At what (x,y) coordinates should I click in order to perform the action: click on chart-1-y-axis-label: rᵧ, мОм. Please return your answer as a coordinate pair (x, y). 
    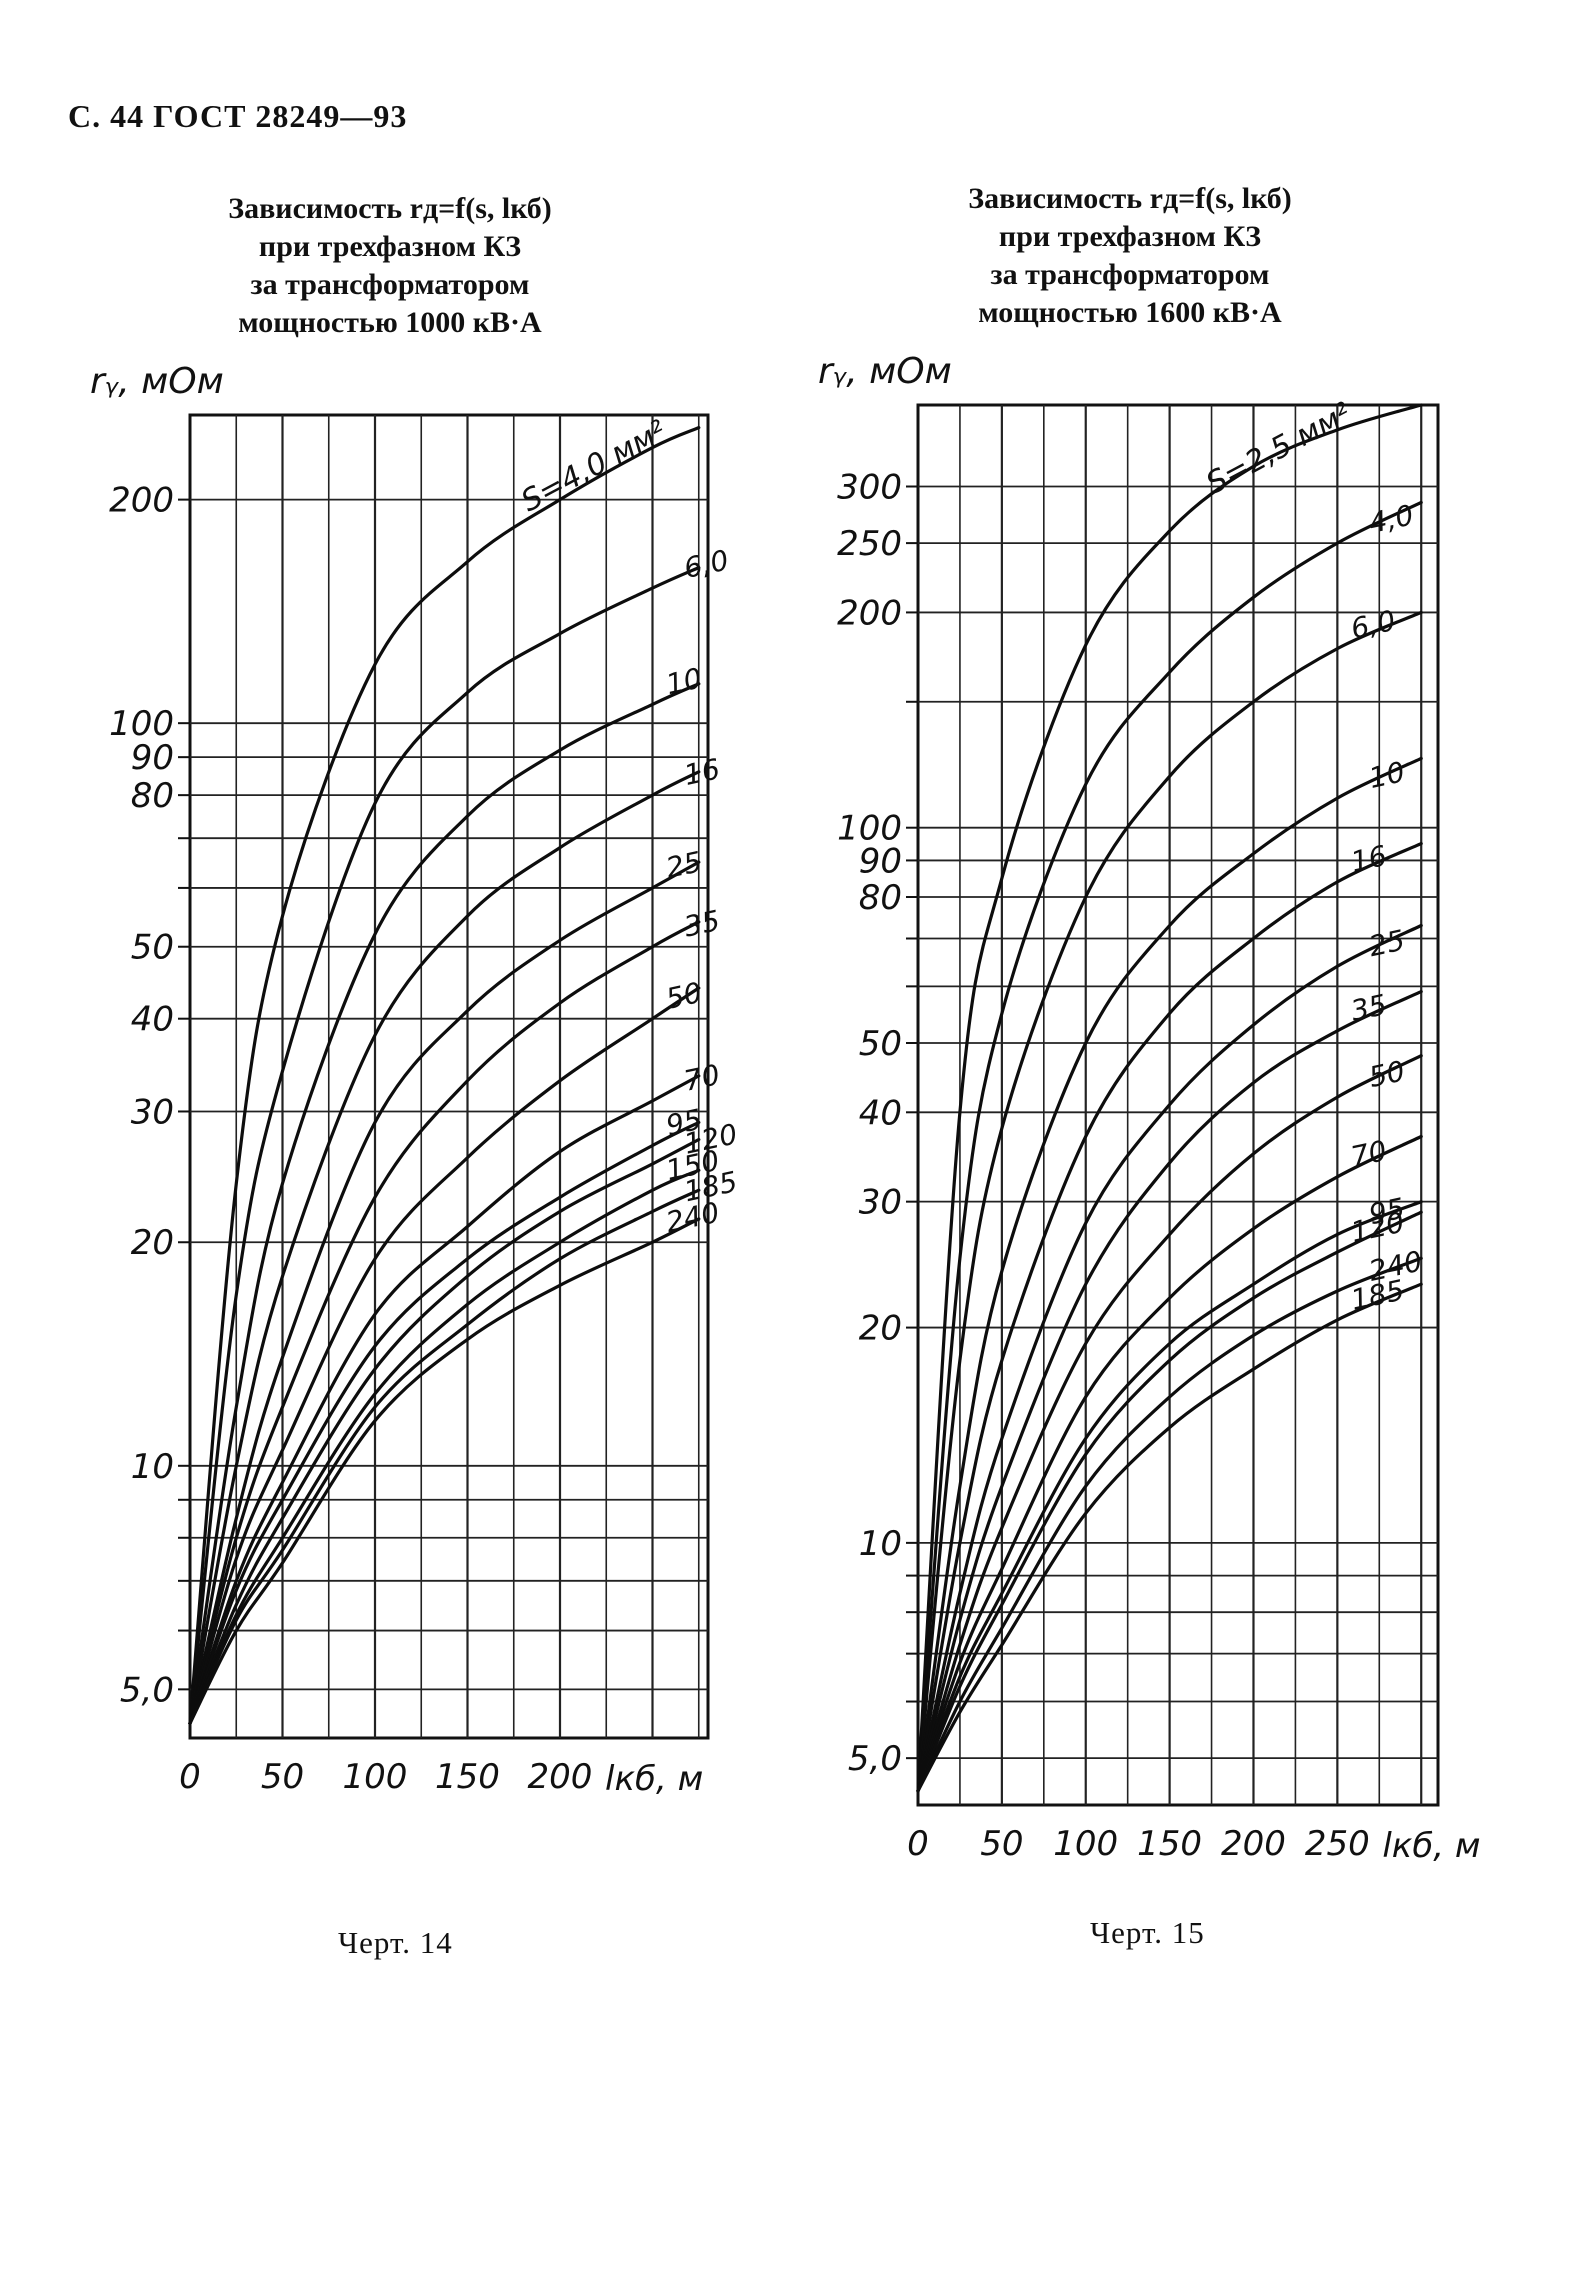
    Looking at the image, I should click on (157, 381).